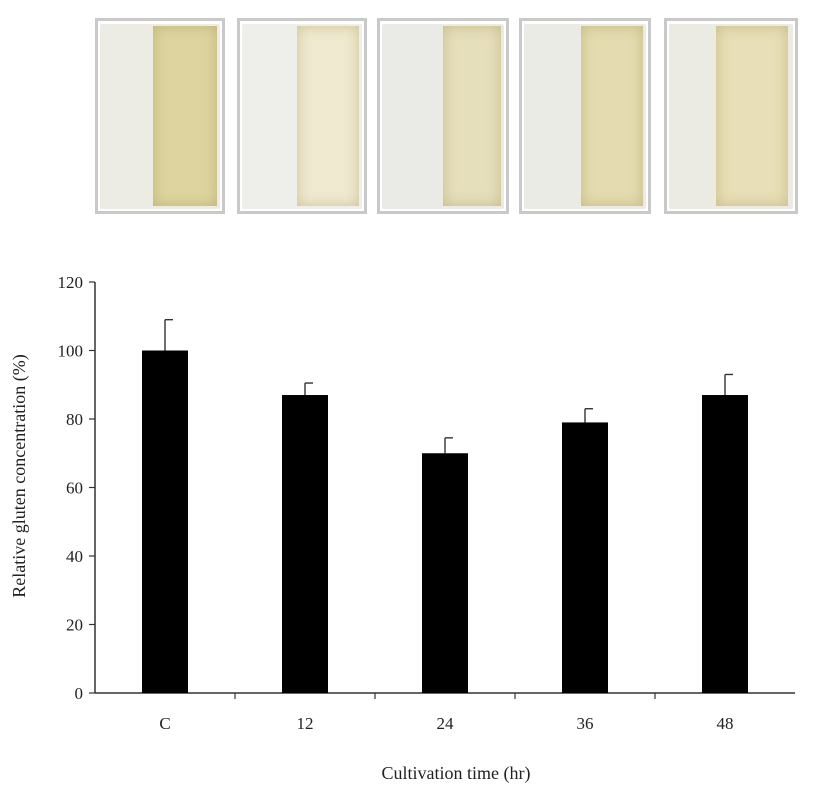  Describe the element at coordinates (165, 521) in the screenshot. I see `bar-C` at that location.